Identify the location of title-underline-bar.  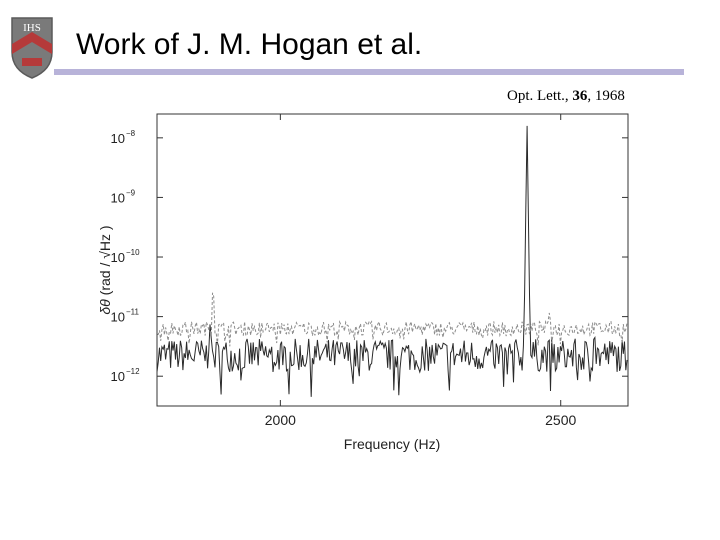
(369, 72).